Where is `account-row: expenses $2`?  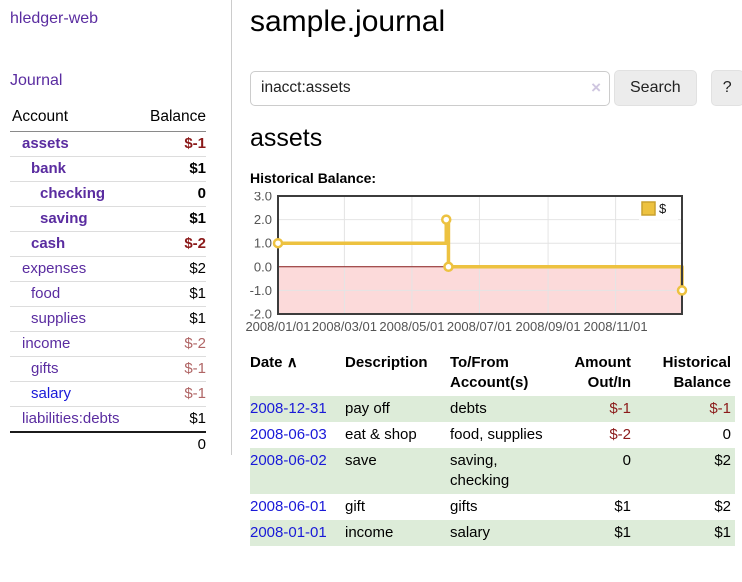 account-row: expenses $2 is located at coordinates (108, 269).